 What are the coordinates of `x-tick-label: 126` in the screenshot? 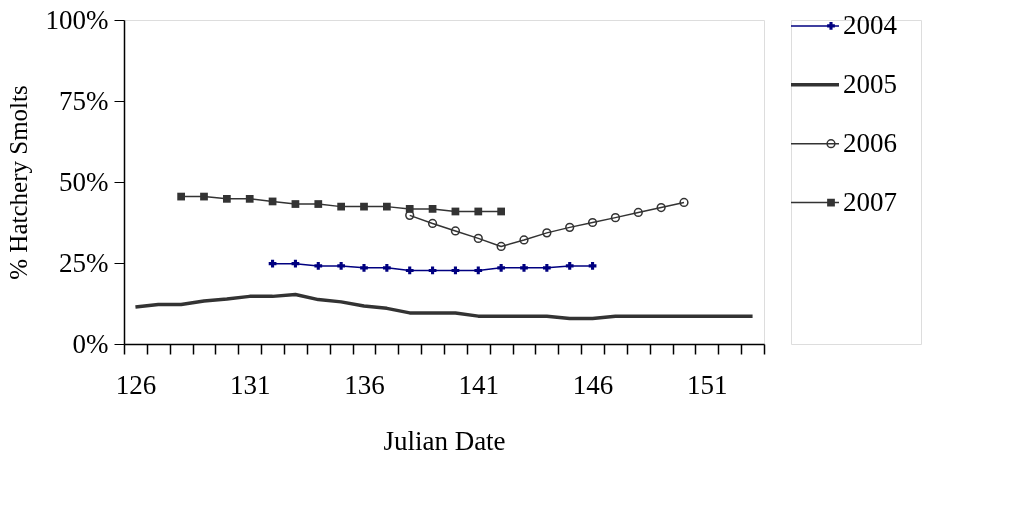 It's located at (136, 384).